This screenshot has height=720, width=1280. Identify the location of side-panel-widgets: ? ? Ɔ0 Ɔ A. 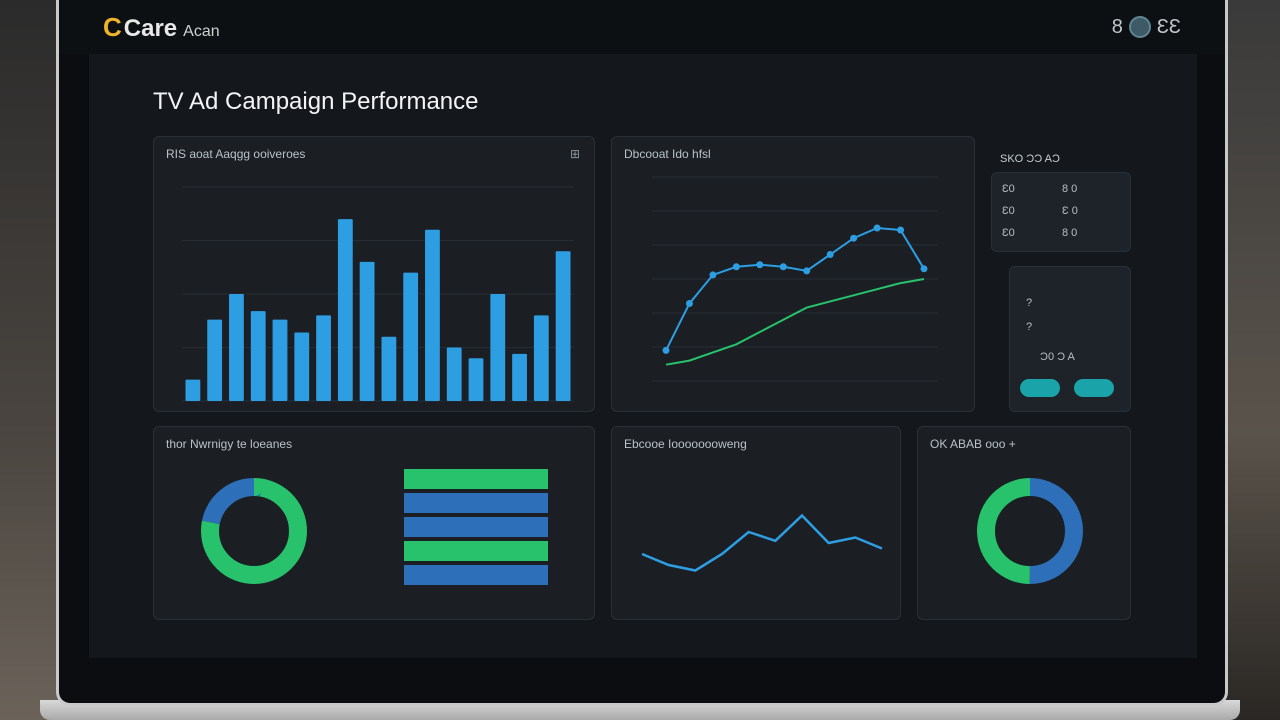
(1070, 339).